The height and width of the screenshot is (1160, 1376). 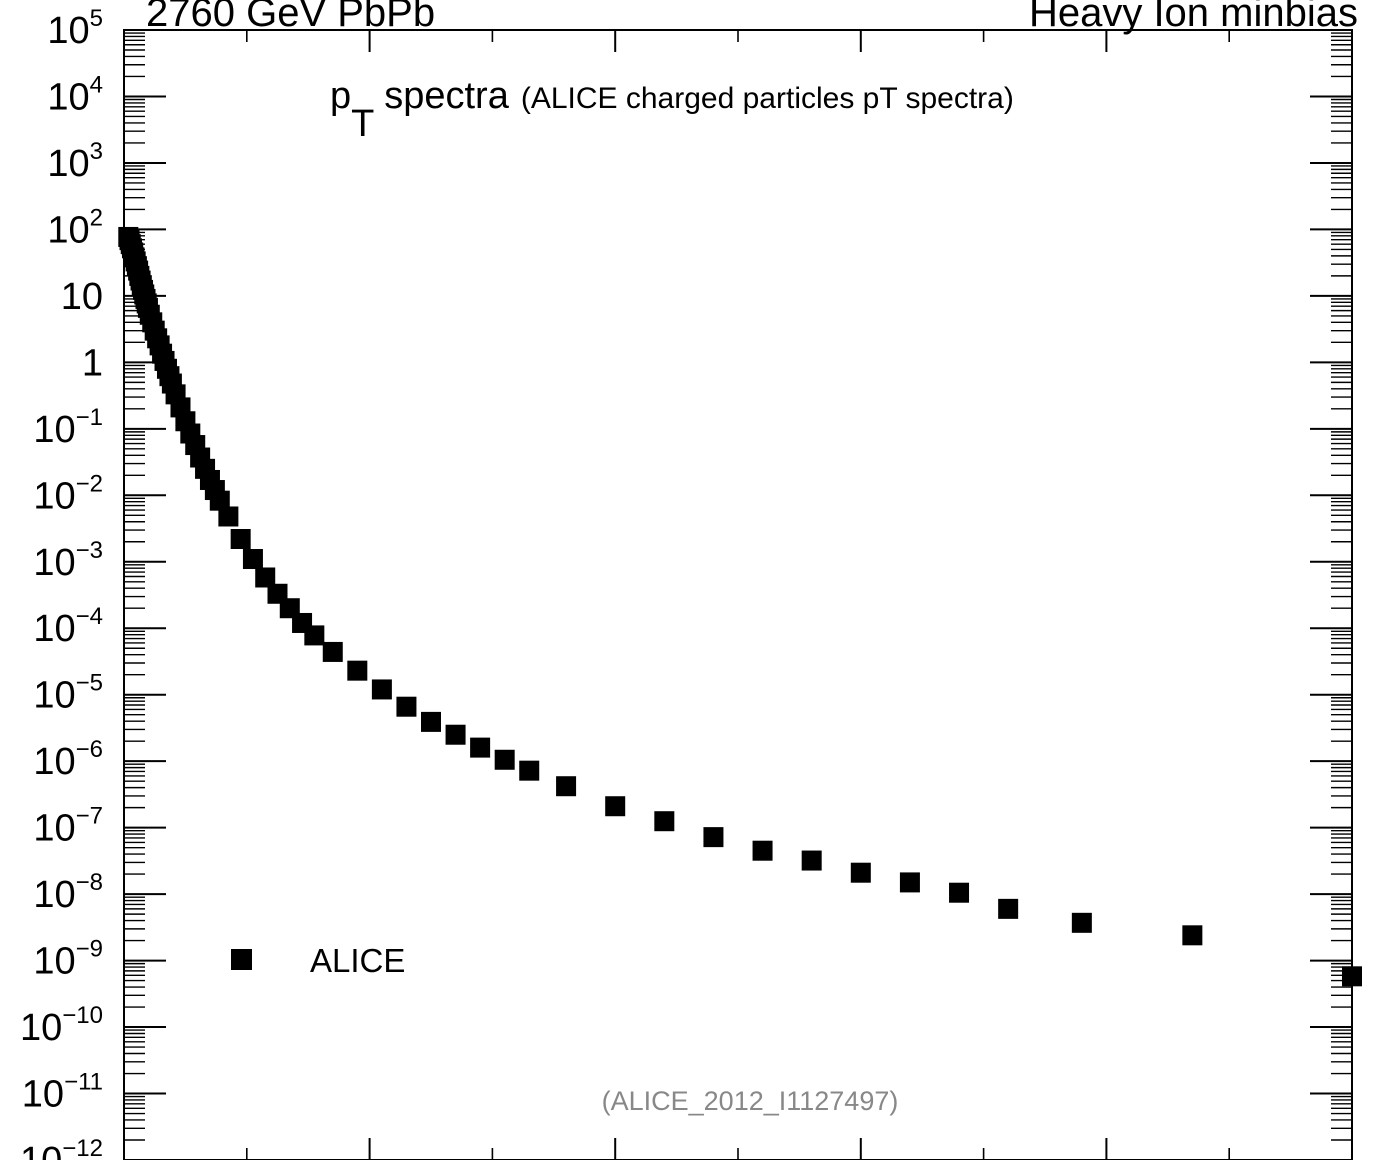 I want to click on y-tick-label: 1, so click(x=92, y=363).